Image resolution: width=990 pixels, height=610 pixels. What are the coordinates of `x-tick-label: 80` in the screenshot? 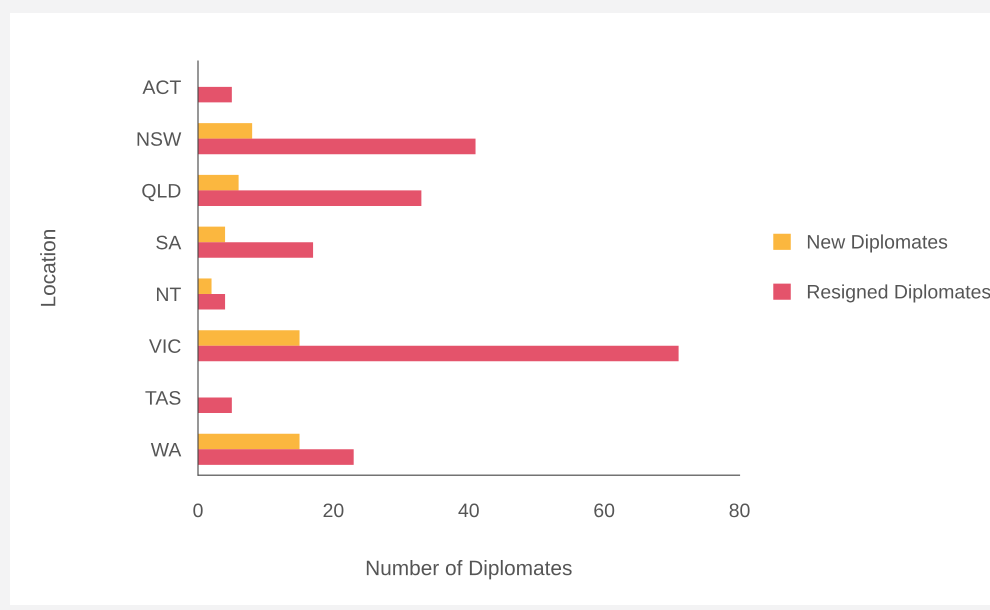 It's located at (740, 510).